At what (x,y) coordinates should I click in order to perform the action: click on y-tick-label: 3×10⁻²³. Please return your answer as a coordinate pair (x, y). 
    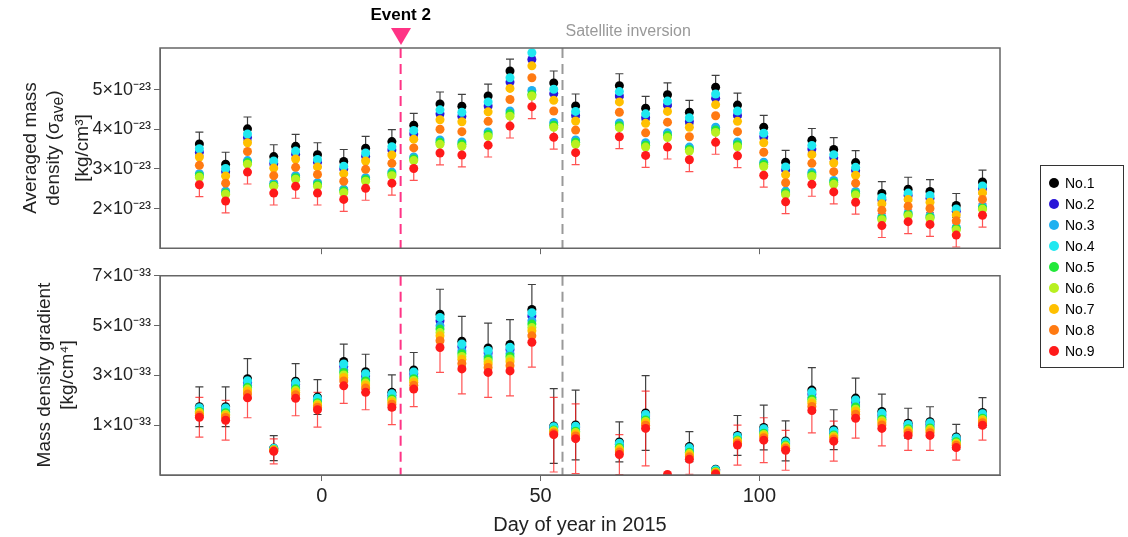
    Looking at the image, I should click on (121, 167).